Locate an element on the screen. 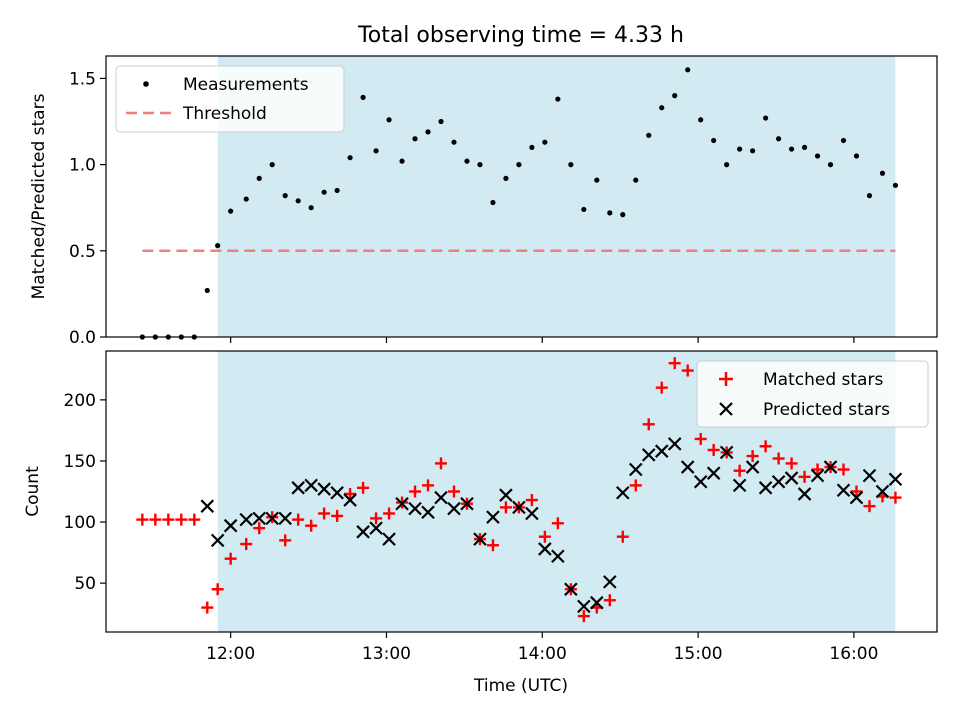 The height and width of the screenshot is (720, 960). x-tick-label: 16:00 is located at coordinates (853, 654).